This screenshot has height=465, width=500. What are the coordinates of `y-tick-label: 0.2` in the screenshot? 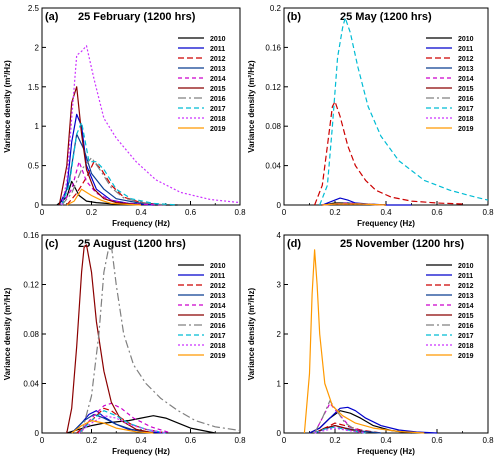 It's located at (276, 8).